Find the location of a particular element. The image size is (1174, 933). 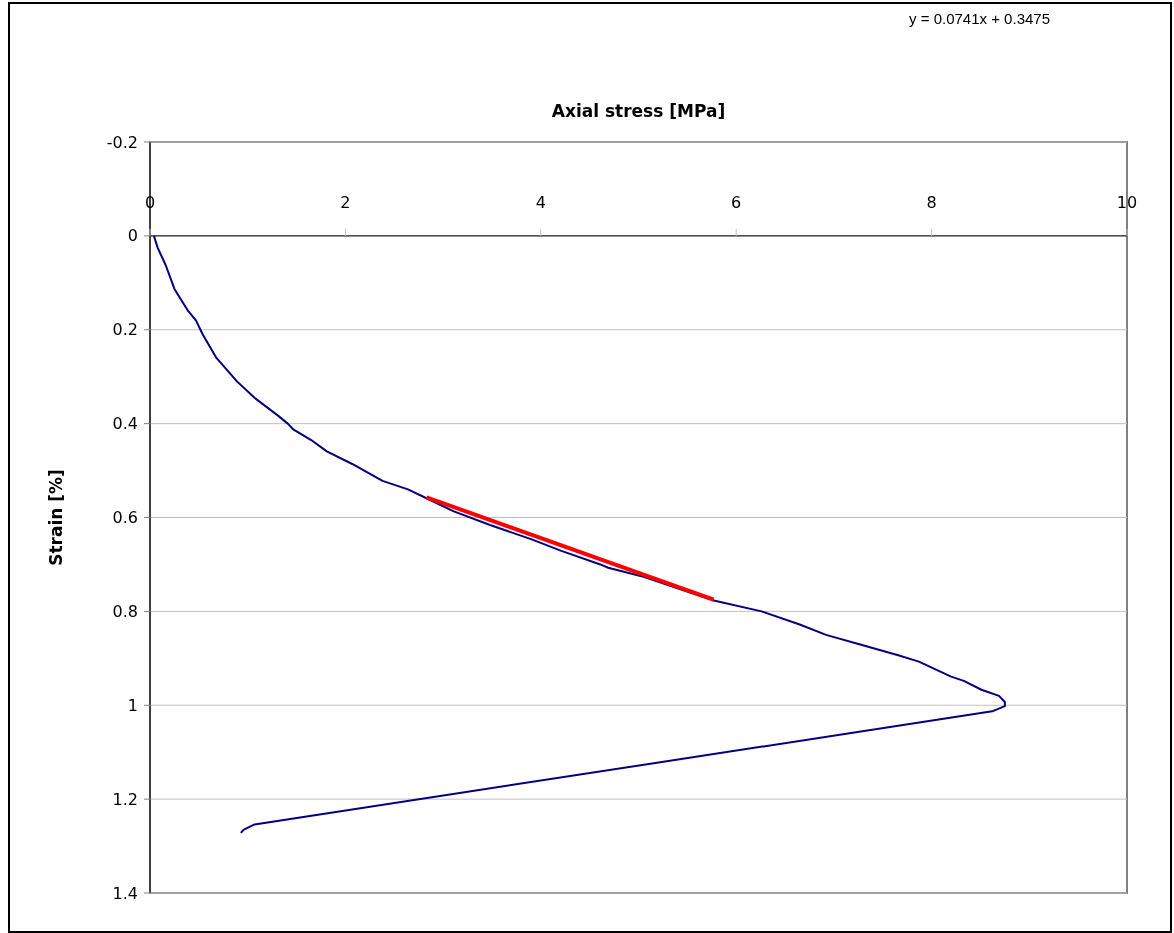

chart-title: Axial stress [MPa] is located at coordinates (638, 111).